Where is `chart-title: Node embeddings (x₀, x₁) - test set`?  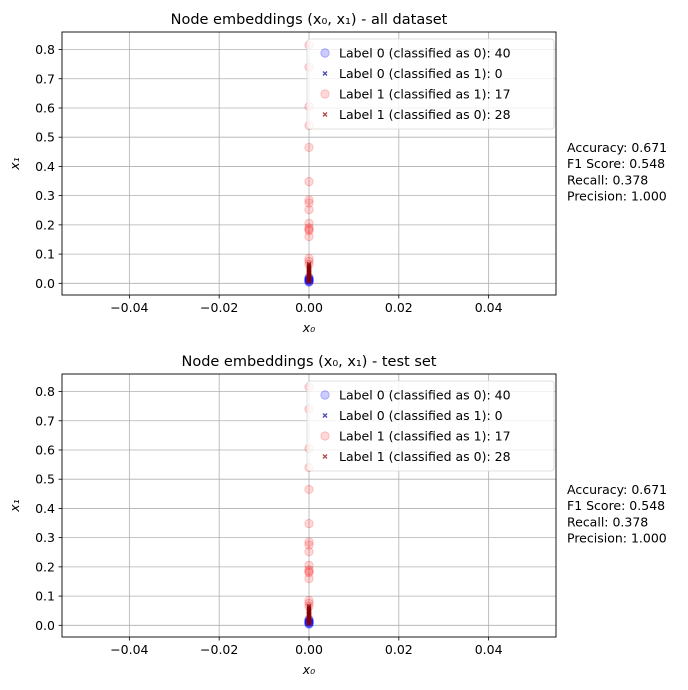 chart-title: Node embeddings (x₀, x₁) - test set is located at coordinates (308, 362).